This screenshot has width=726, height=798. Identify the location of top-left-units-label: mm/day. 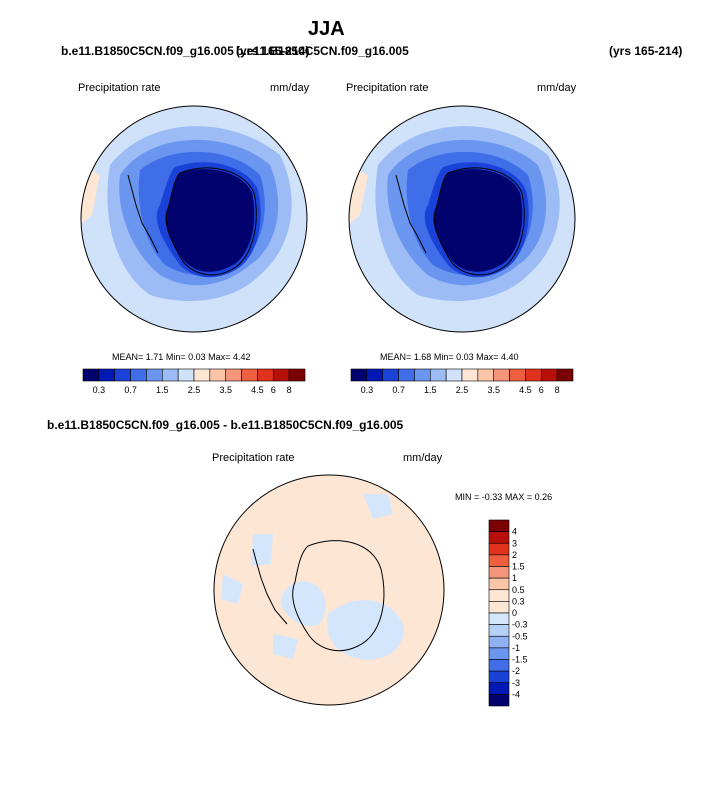
(290, 88).